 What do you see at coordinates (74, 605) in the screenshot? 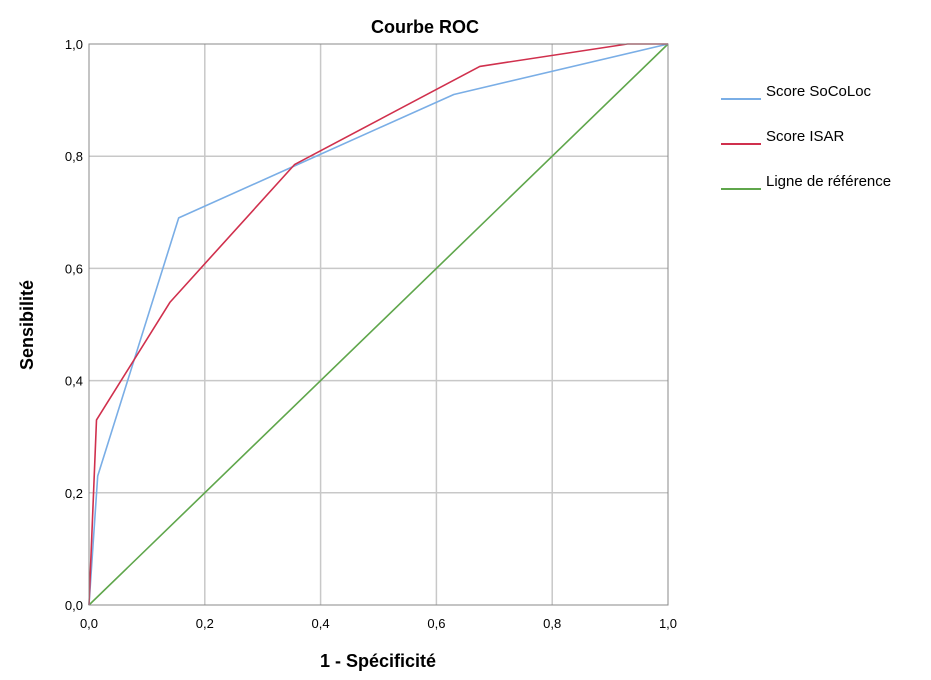
I see `y-tick-label: 0,0` at bounding box center [74, 605].